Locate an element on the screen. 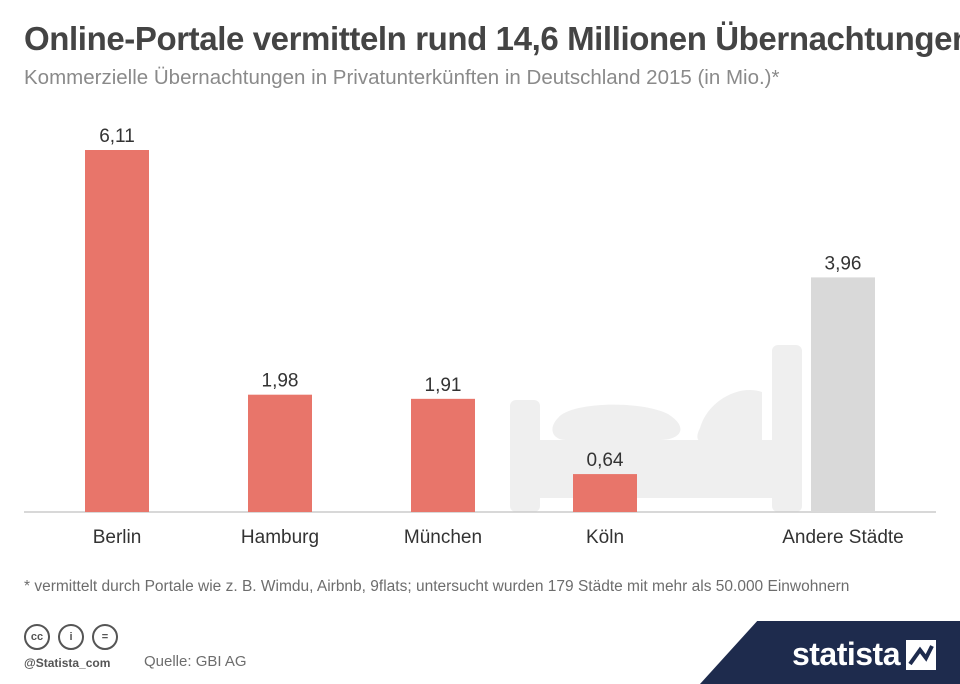  bar-value-label: 3,96 is located at coordinates (843, 263).